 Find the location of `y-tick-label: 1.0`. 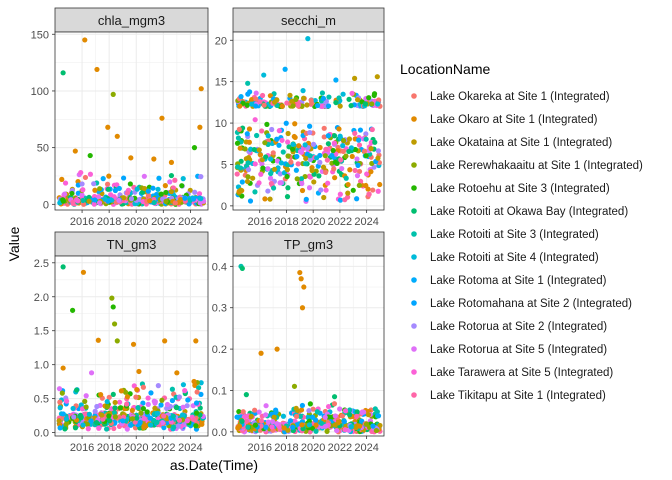

y-tick-label: 1.0 is located at coordinates (41, 366).